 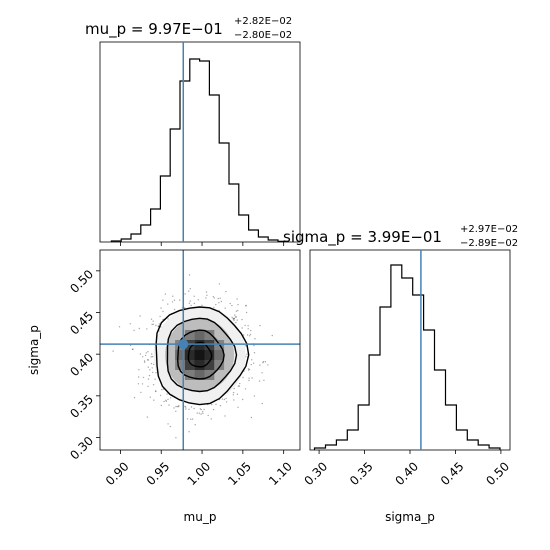 What do you see at coordinates (200, 350) in the screenshot?
I see `joint-frame` at bounding box center [200, 350].